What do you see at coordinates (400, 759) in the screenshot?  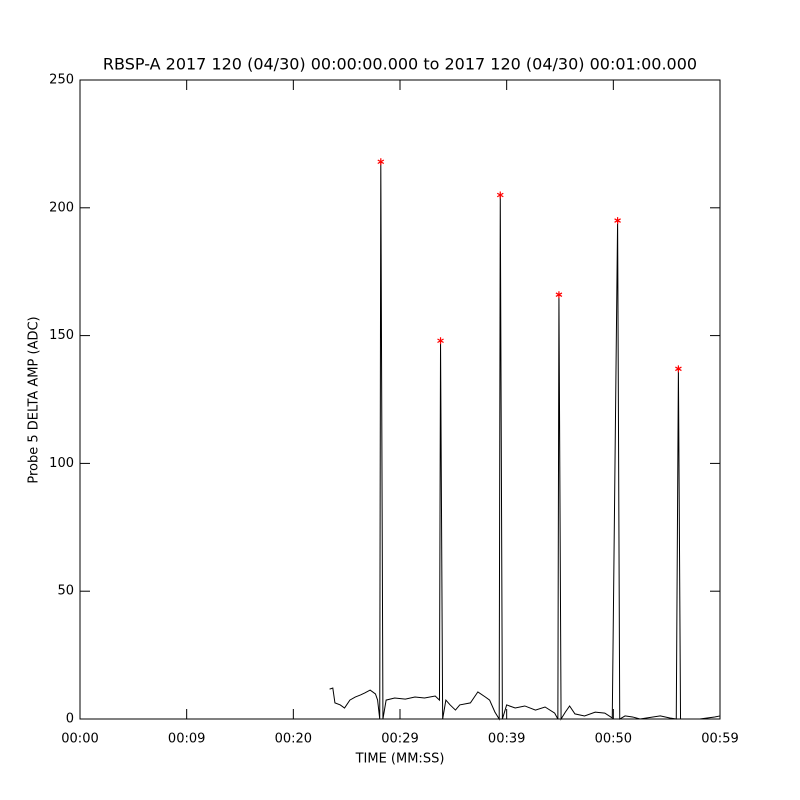 I see `x-axis-label: TIME (MM:SS)` at bounding box center [400, 759].